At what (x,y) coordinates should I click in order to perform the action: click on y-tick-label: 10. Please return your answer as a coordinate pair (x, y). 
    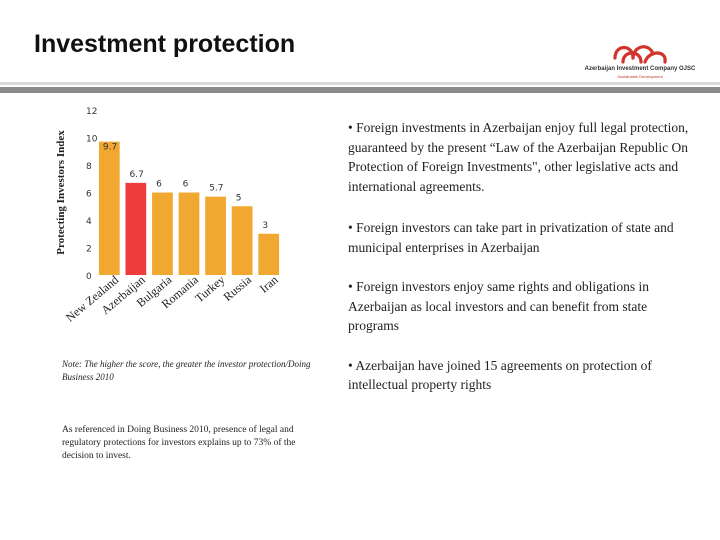
    Looking at the image, I should click on (92, 140).